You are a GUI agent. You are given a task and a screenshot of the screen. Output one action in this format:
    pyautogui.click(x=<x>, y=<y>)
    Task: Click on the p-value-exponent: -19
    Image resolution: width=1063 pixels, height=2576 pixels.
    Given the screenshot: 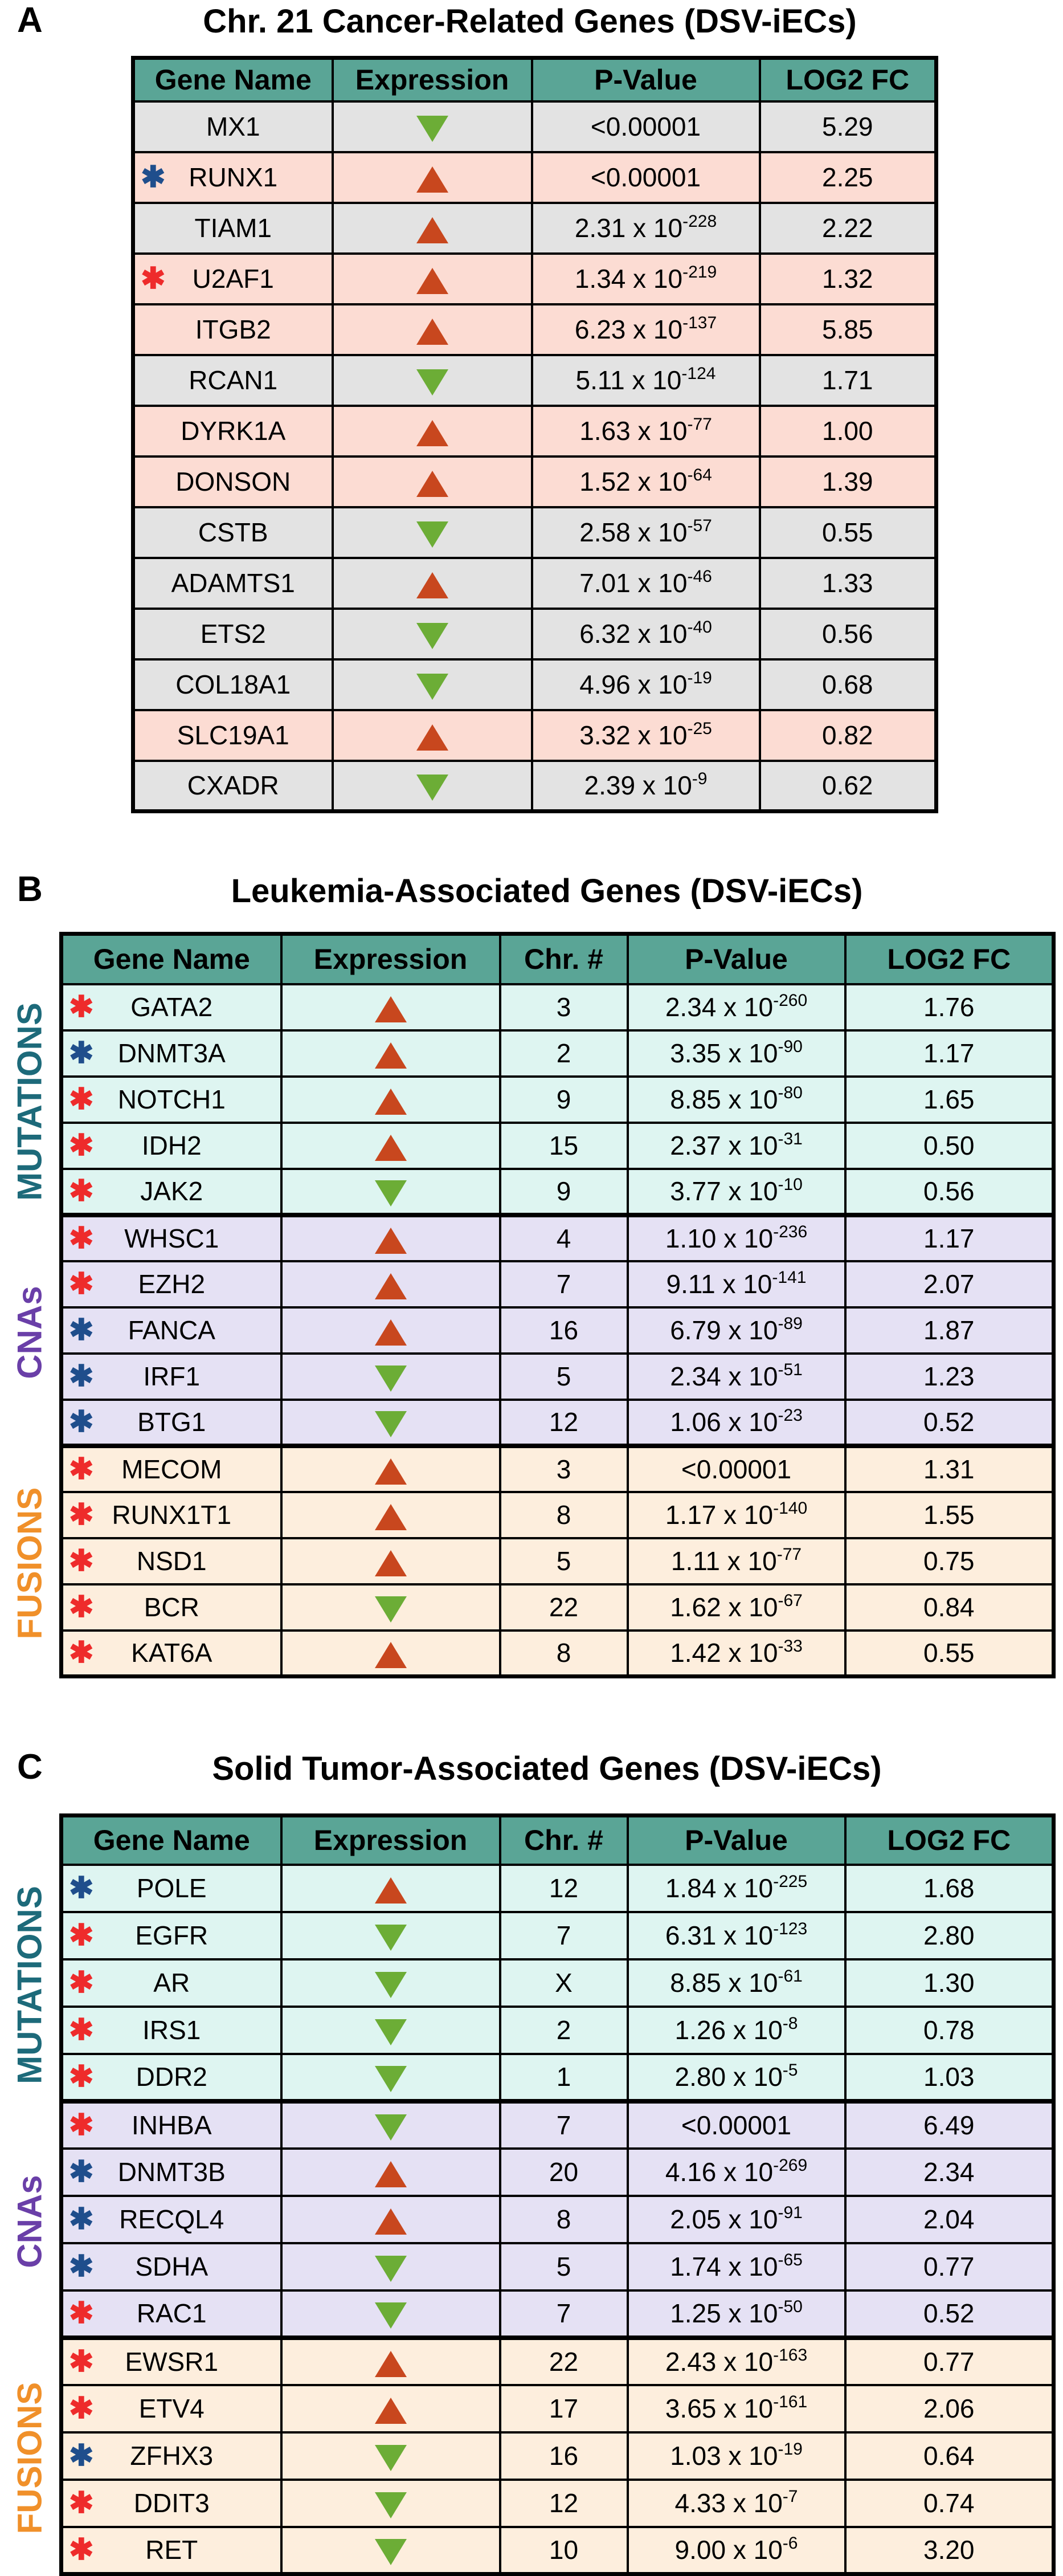 What is the action you would take?
    pyautogui.click(x=790, y=2449)
    